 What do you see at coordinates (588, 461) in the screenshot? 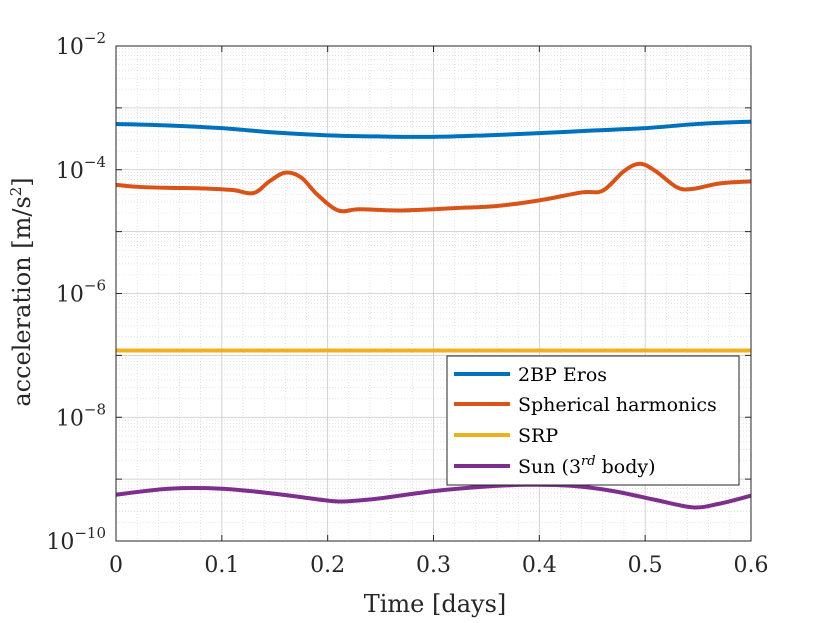
I see `legend-label-sun-sup: rd` at bounding box center [588, 461].